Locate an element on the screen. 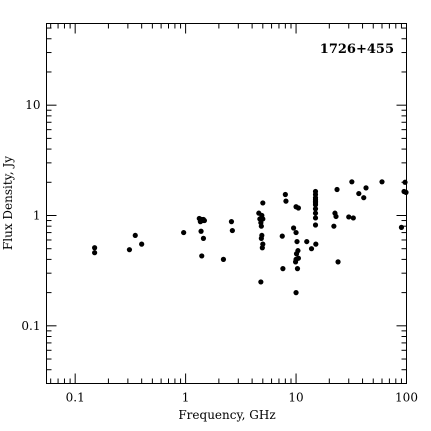 Image resolution: width=431 pixels, height=431 pixels. x-tick-label: 1 is located at coordinates (186, 398).